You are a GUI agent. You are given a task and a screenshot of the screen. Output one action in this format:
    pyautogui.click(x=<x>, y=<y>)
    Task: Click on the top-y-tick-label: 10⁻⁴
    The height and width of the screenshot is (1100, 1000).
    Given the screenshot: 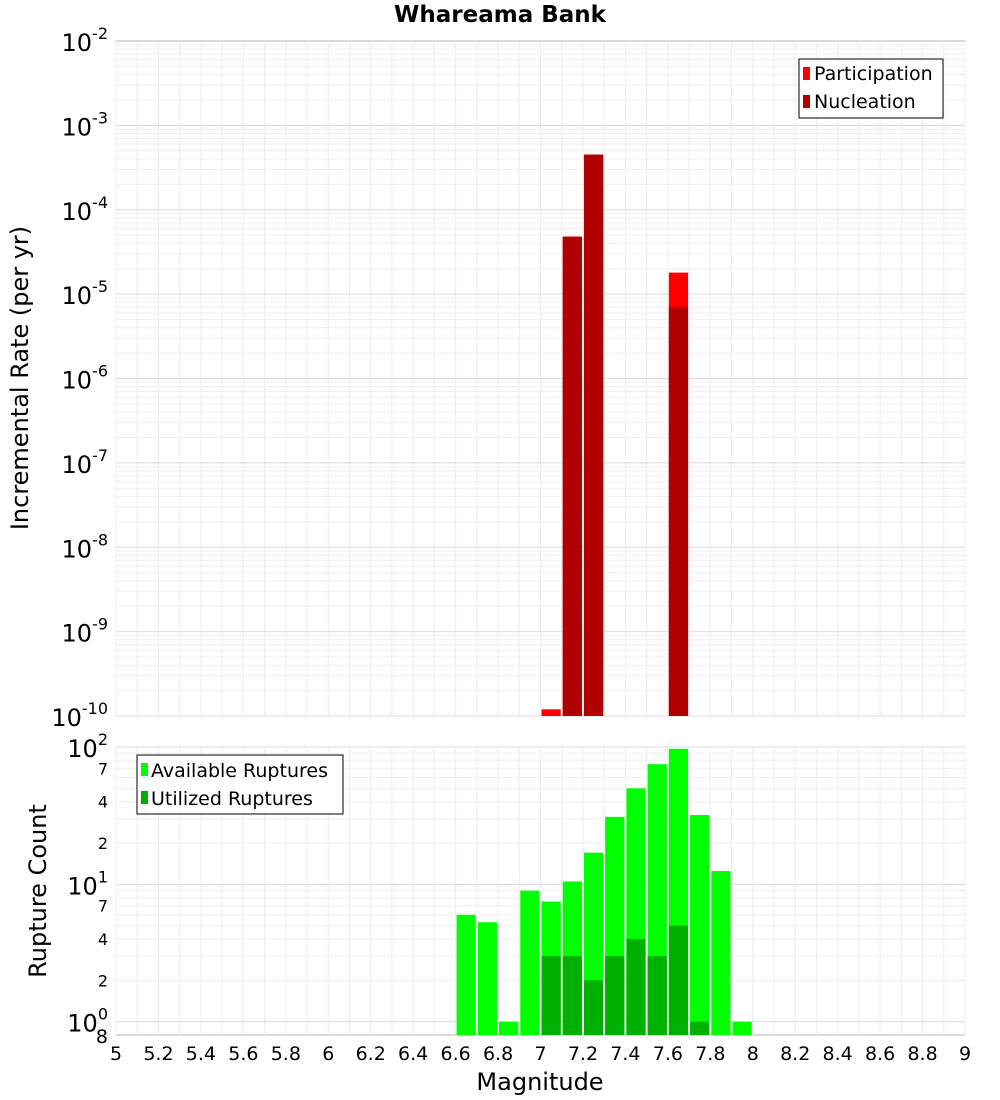 What is the action you would take?
    pyautogui.click(x=85, y=209)
    